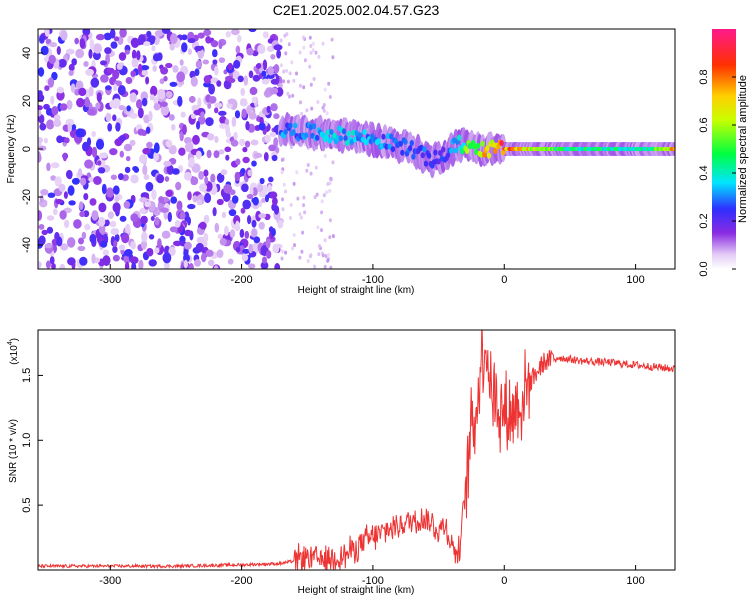  I want to click on x-tick-label: -100, so click(373, 581).